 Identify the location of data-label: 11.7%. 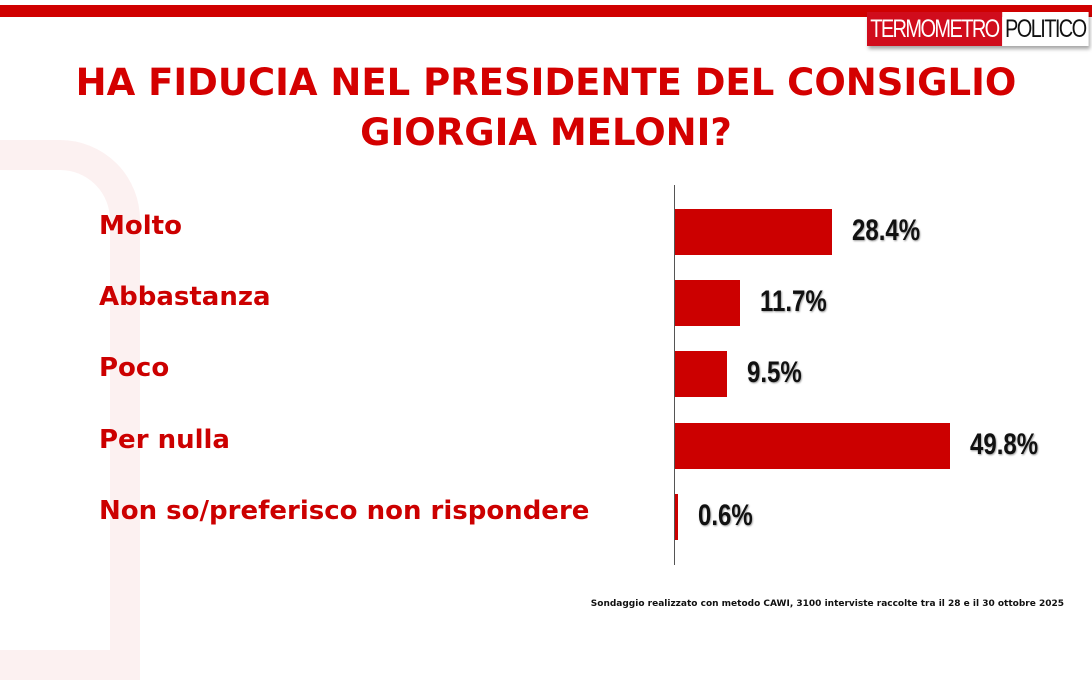
(793, 301).